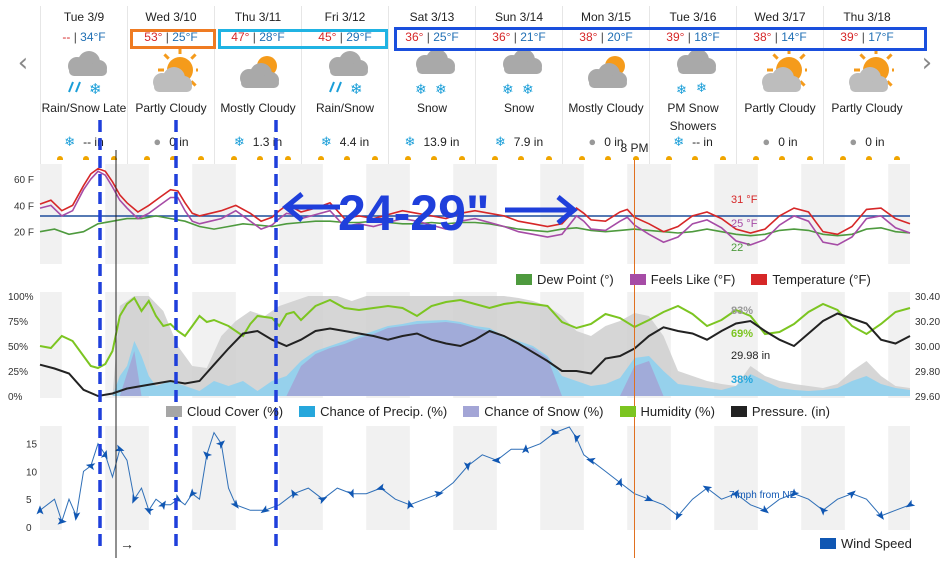 The height and width of the screenshot is (562, 950). What do you see at coordinates (694, 73) in the screenshot?
I see `snow-showers-icon: ❄ ❄` at bounding box center [694, 73].